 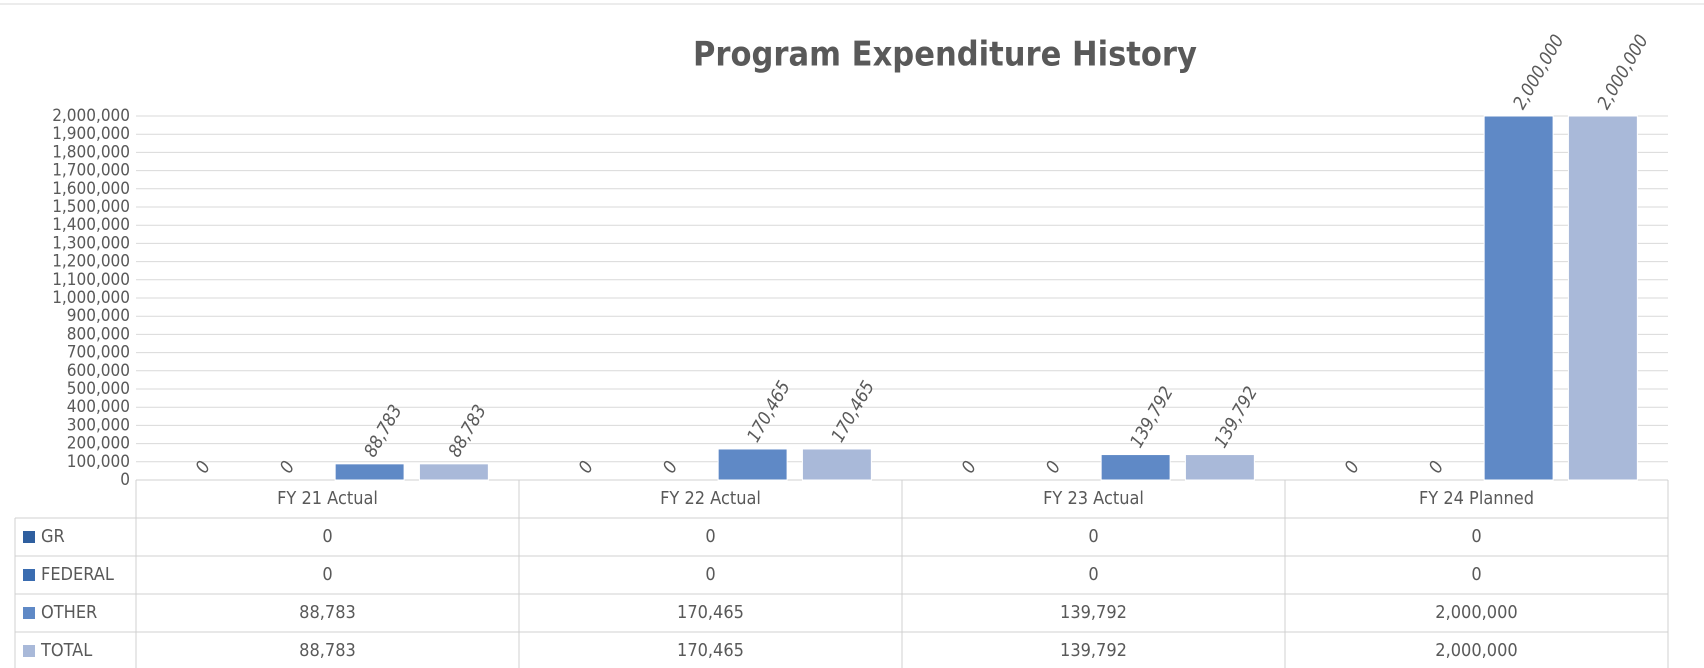 I want to click on y-tick-label: 1,400,000, so click(x=91, y=225).